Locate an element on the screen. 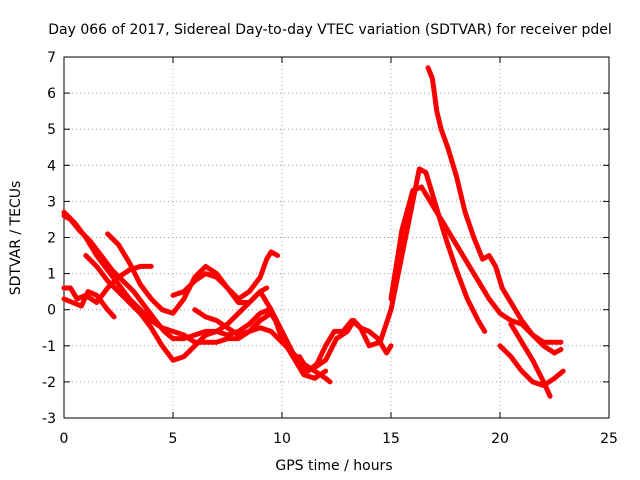 The height and width of the screenshot is (480, 640). y-tick-label: -3 is located at coordinates (49, 419).